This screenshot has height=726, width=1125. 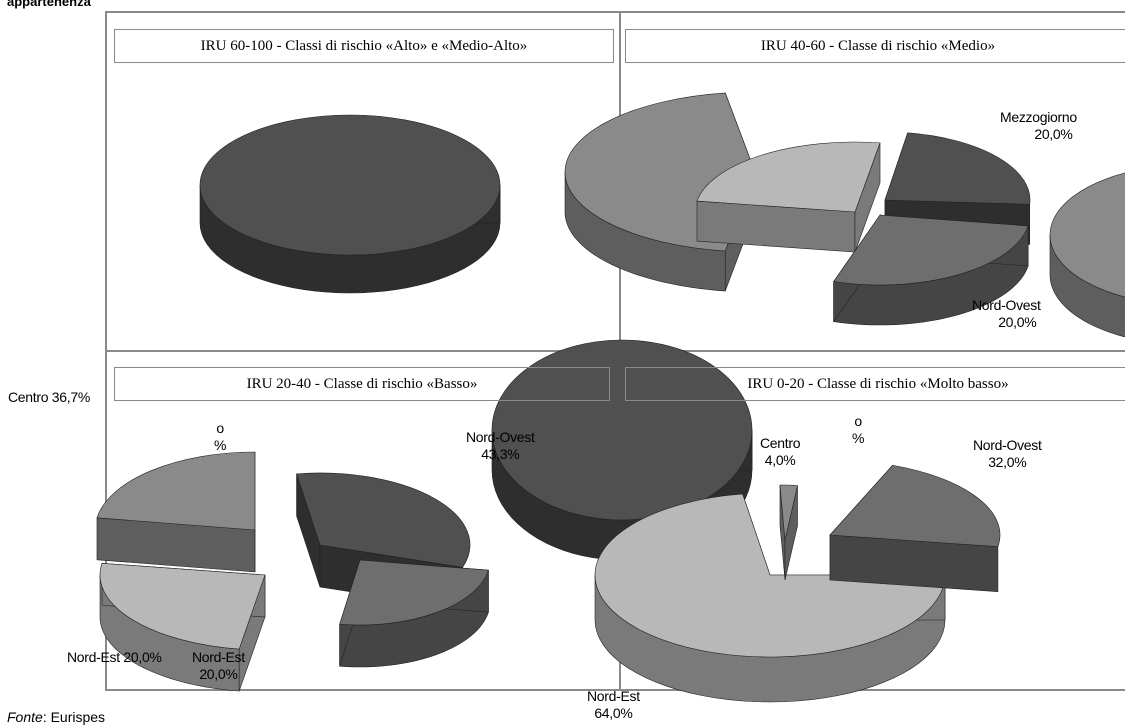 What do you see at coordinates (383, 520) in the screenshot?
I see `pie3-slice-nordovest-top` at bounding box center [383, 520].